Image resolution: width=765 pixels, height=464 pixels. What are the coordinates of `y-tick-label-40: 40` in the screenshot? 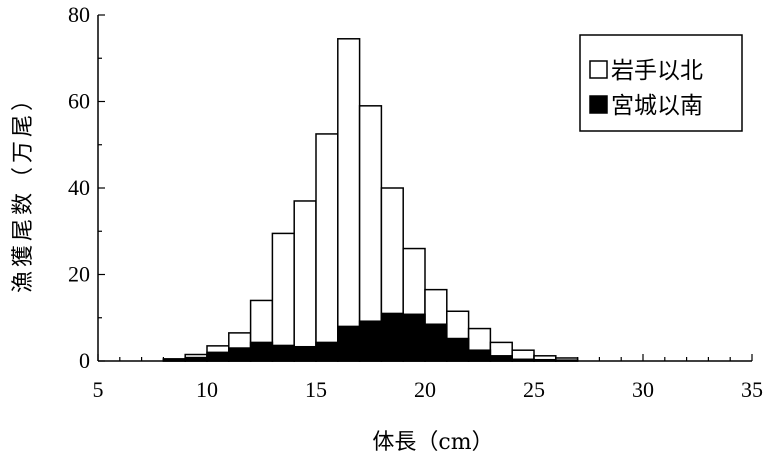 It's located at (79, 187).